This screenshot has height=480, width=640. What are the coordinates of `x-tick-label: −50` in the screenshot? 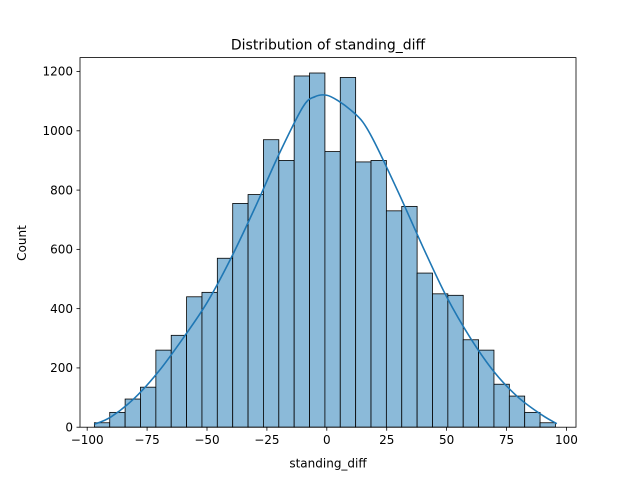 It's located at (206, 440).